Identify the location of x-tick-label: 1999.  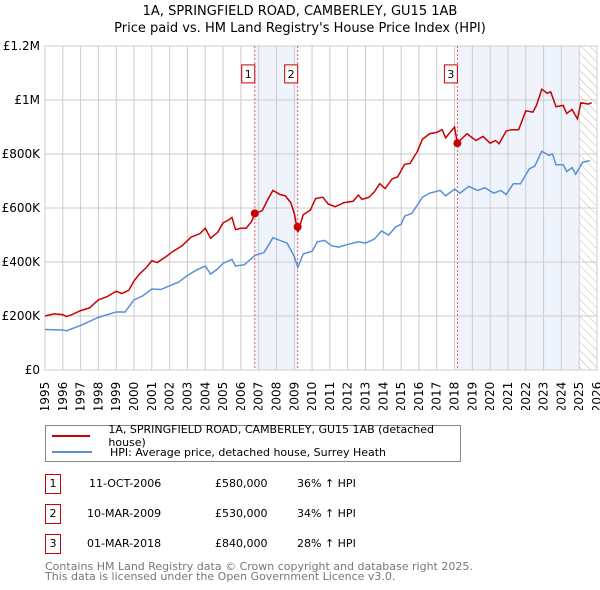
(116, 396).